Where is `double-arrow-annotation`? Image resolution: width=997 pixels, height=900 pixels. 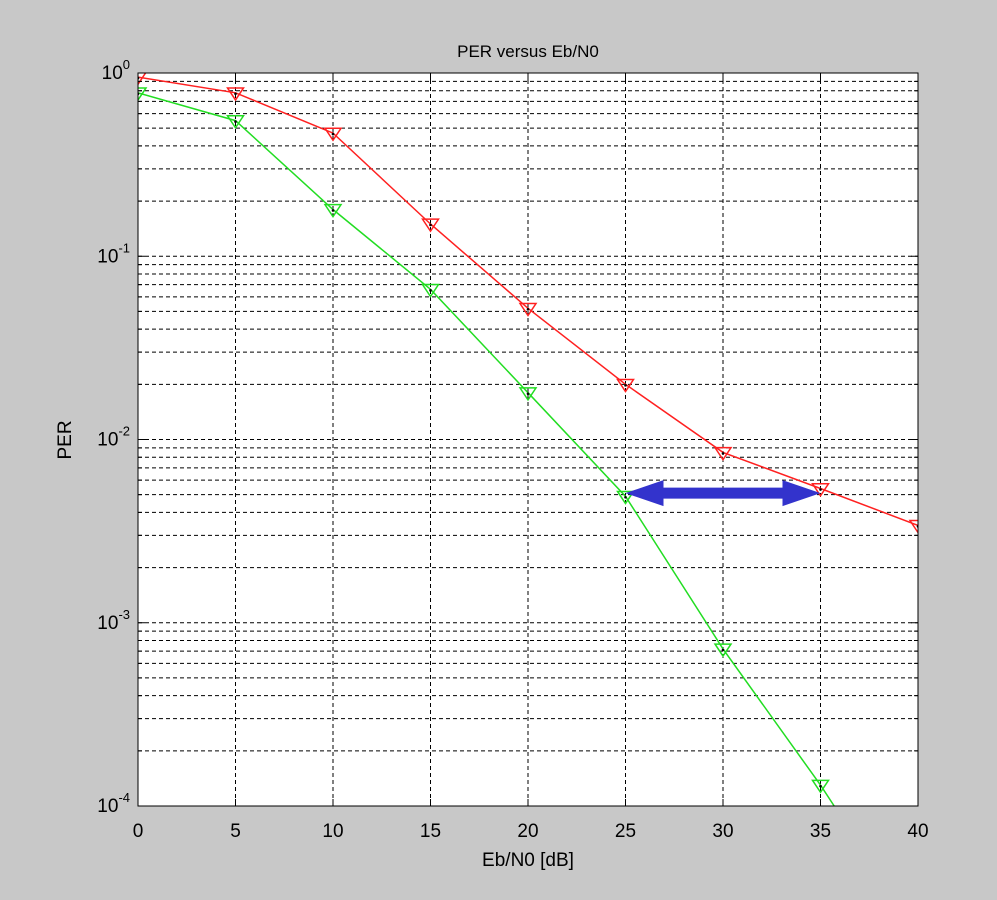 double-arrow-annotation is located at coordinates (723, 493).